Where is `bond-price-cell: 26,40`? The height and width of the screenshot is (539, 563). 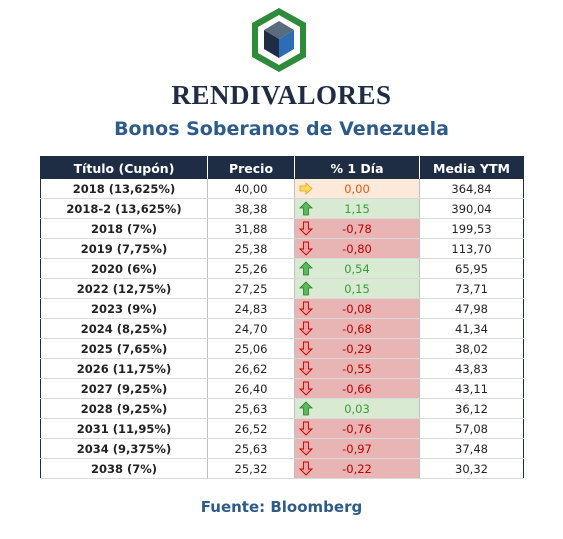
bond-price-cell: 26,40 is located at coordinates (251, 388).